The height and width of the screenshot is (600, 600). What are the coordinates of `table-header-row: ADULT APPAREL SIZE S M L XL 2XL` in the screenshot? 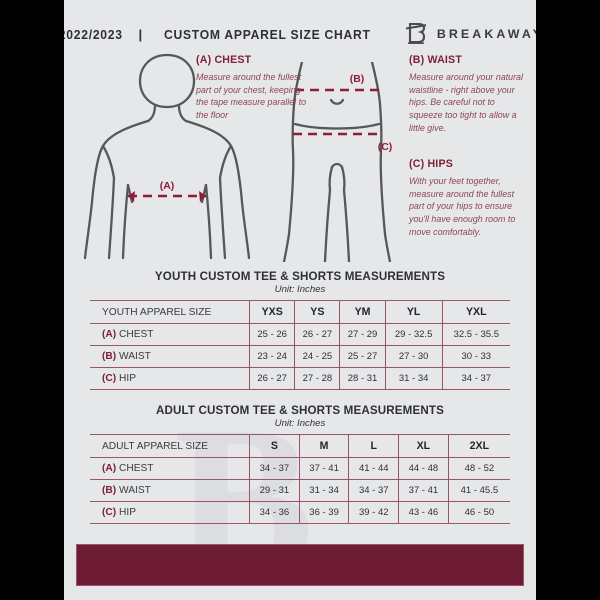 It's located at (300, 446).